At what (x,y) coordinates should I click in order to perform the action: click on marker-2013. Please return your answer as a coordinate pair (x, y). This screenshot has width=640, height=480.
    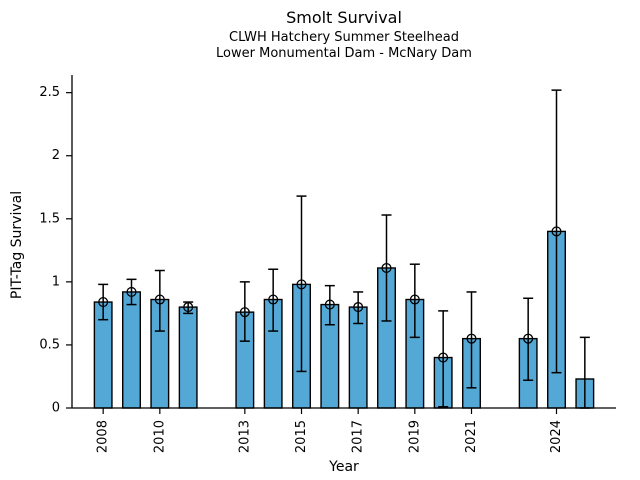
    Looking at the image, I should click on (244, 312).